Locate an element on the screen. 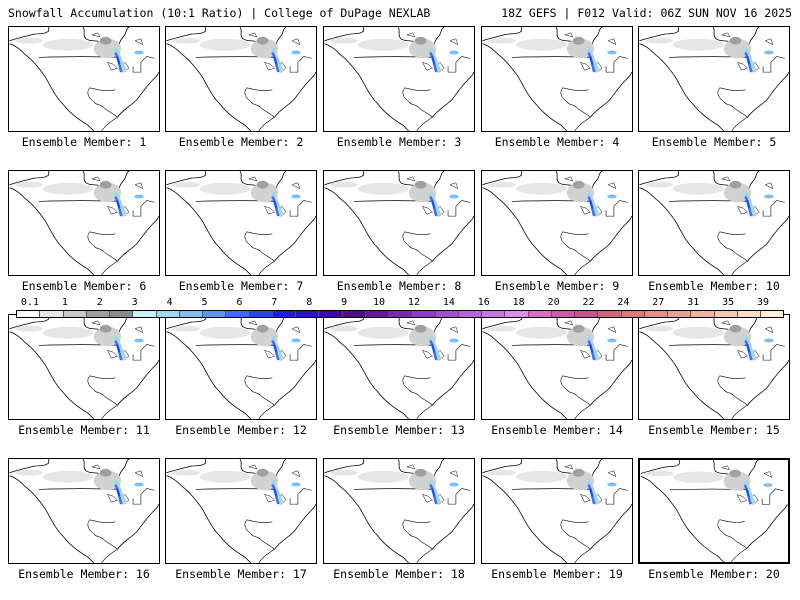  ensemble-member-label: Ensemble Member: 5 is located at coordinates (714, 142).